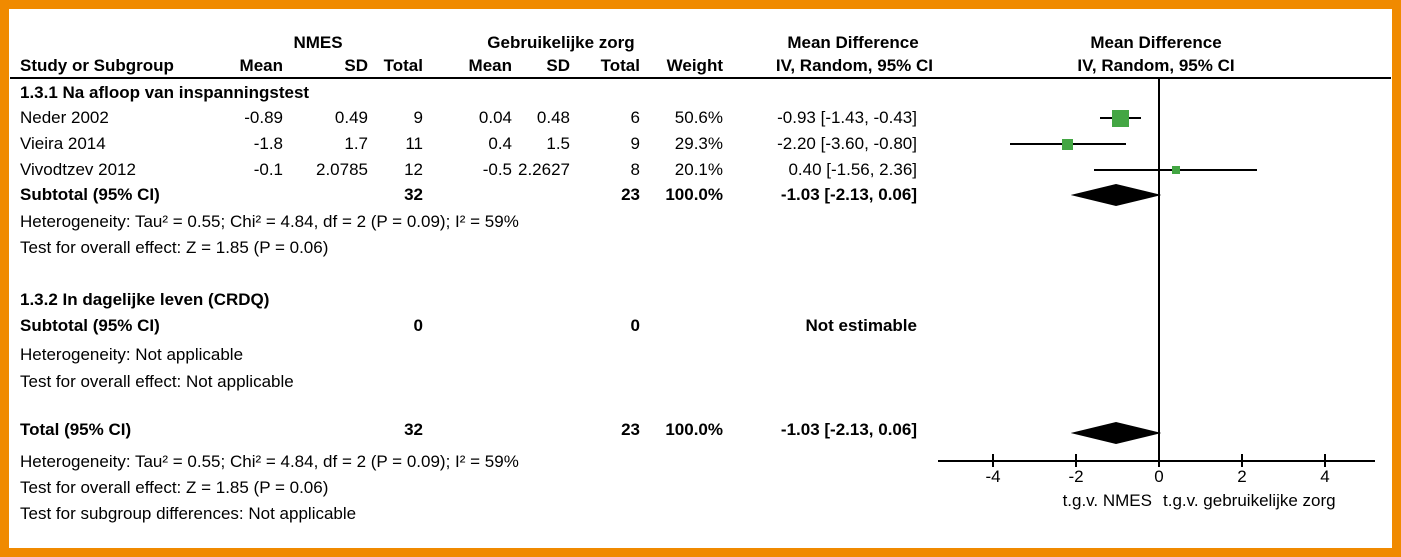 This screenshot has width=1401, height=557. I want to click on subgroup-title: 1.3.2 In dagelijke leven (CRDQ), so click(145, 299).